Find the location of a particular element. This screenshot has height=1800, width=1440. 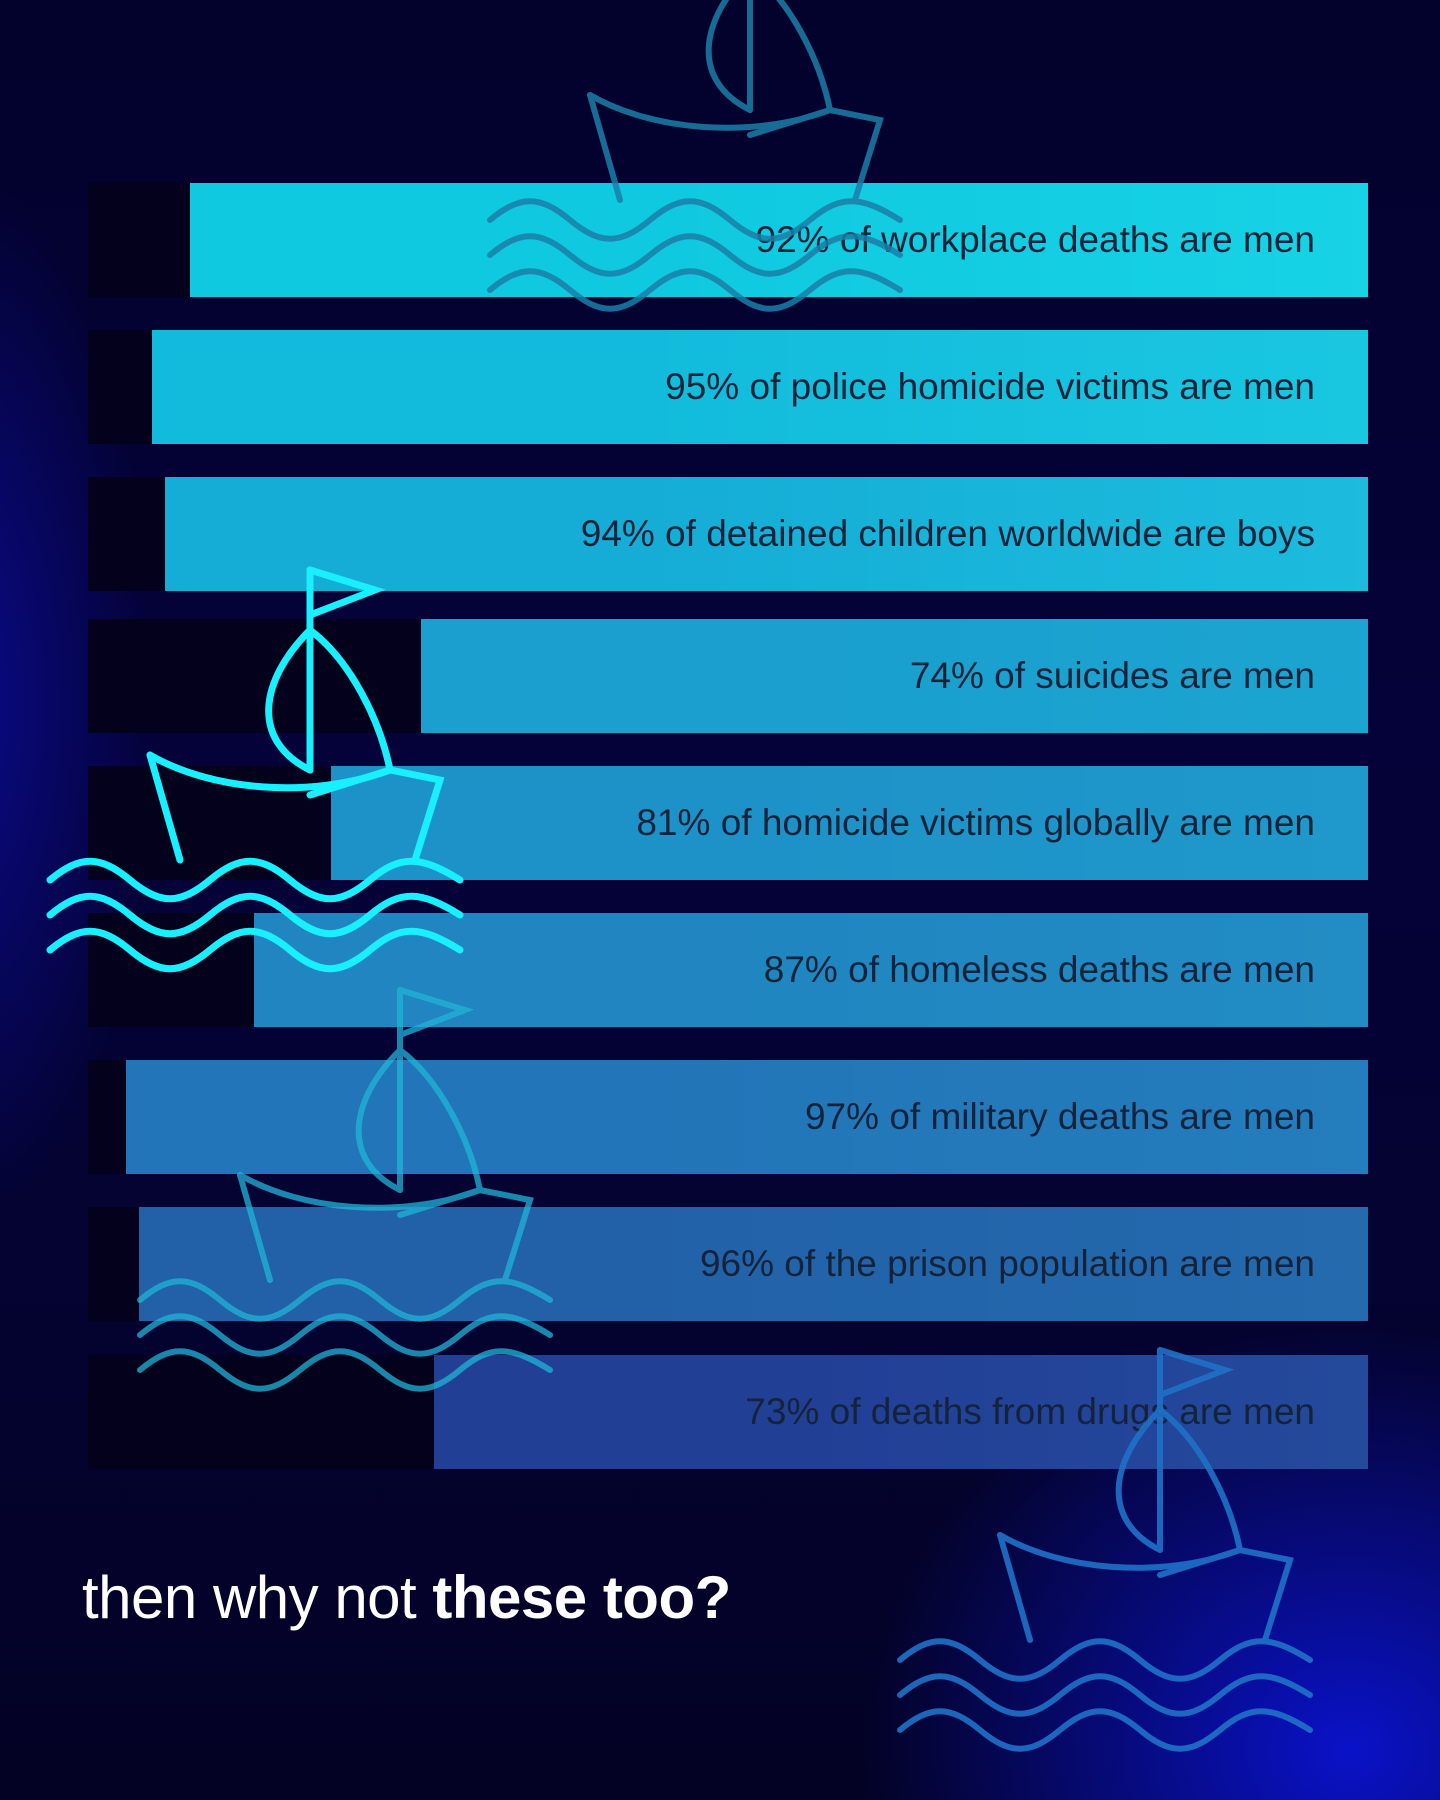

footer-caption: then why not these too? is located at coordinates (406, 1597).